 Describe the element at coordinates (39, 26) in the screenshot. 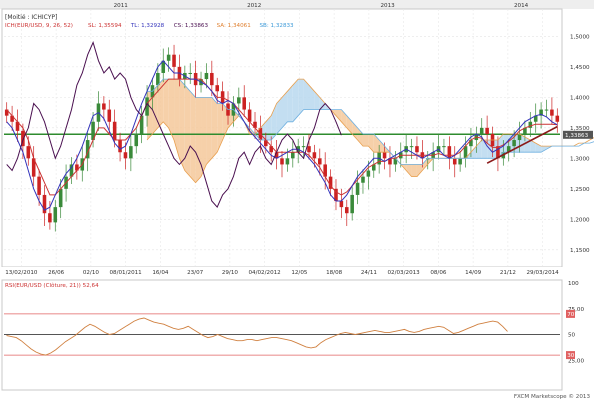

I see `legend-item: ICH(EUR/USD, 9, 26, 52)` at that location.